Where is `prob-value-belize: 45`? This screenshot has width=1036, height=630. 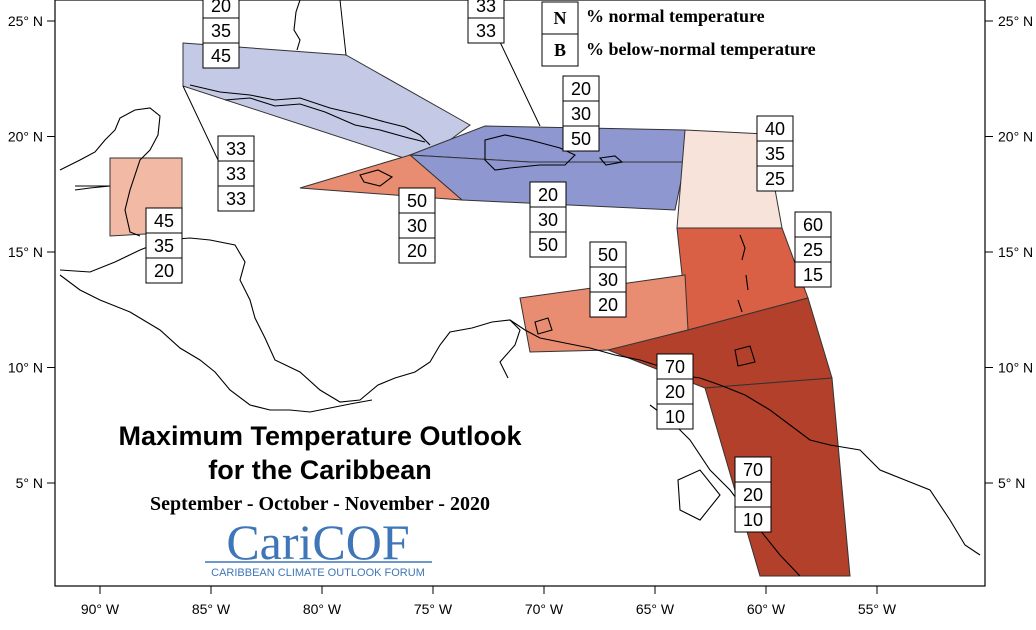 prob-value-belize: 45 is located at coordinates (164, 221).